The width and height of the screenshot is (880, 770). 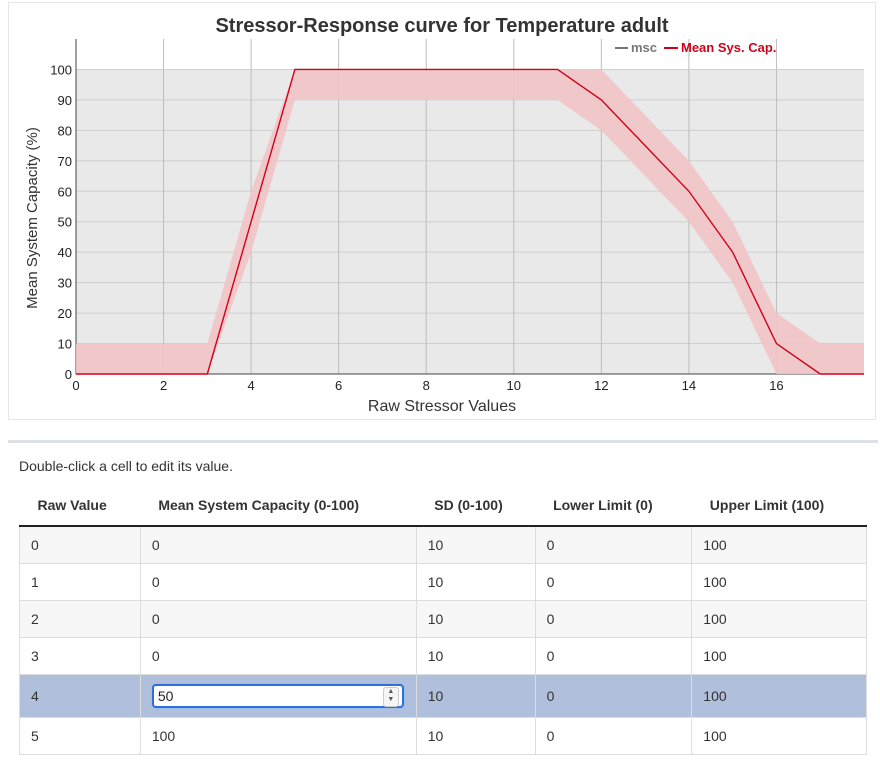 What do you see at coordinates (426, 385) in the screenshot?
I see `x-tick-label: 8` at bounding box center [426, 385].